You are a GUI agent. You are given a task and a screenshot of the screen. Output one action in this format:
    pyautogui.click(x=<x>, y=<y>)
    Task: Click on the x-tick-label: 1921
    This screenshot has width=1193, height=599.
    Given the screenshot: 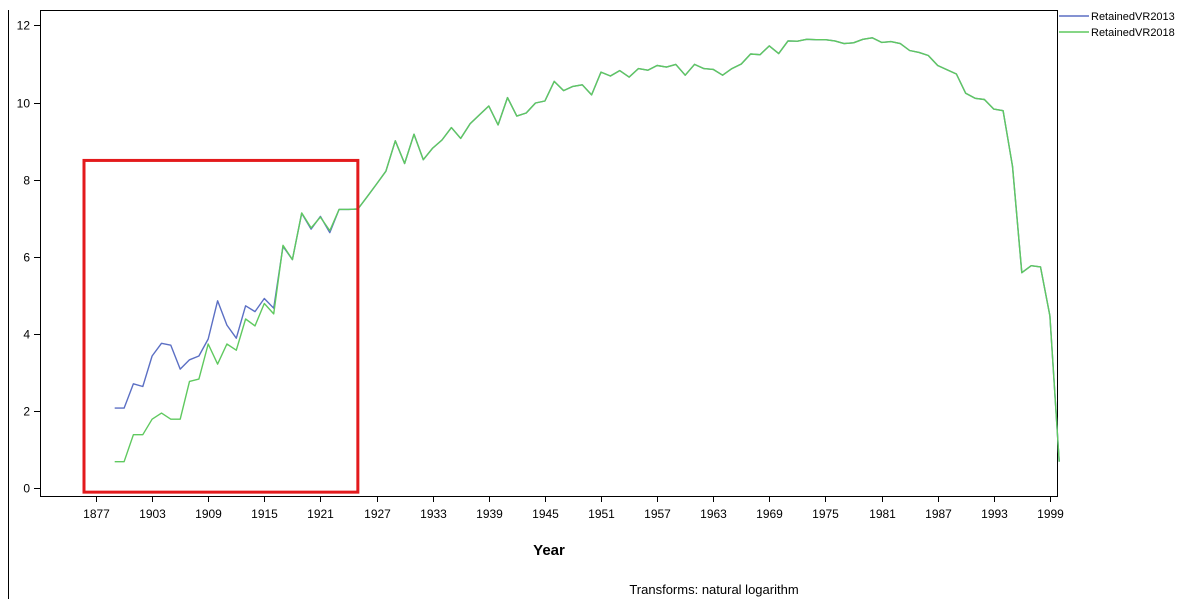 What is the action you would take?
    pyautogui.click(x=320, y=514)
    